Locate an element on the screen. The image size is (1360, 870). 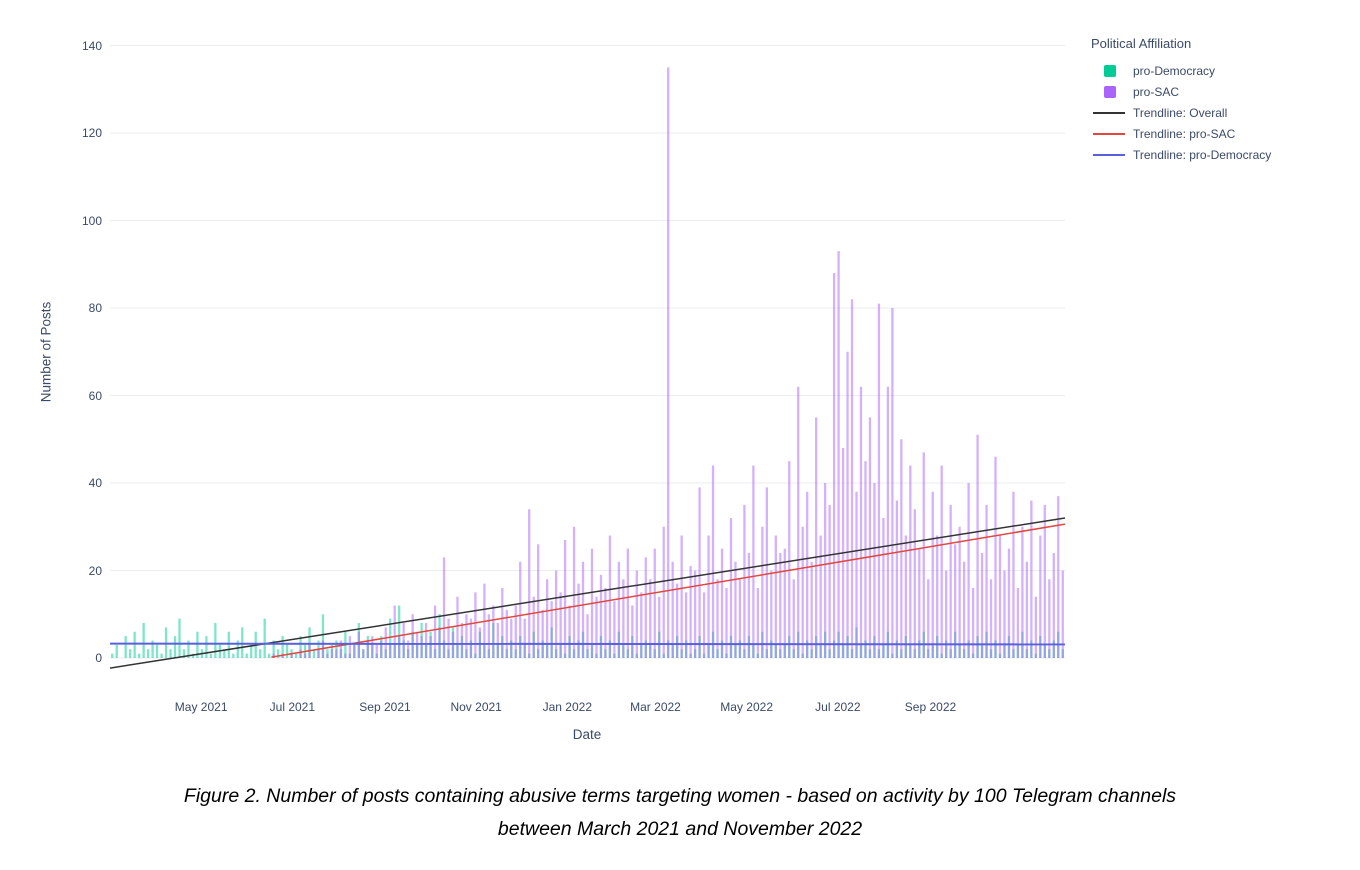
legend-item-pro-democracy: pro-Democracy is located at coordinates (1181, 70).